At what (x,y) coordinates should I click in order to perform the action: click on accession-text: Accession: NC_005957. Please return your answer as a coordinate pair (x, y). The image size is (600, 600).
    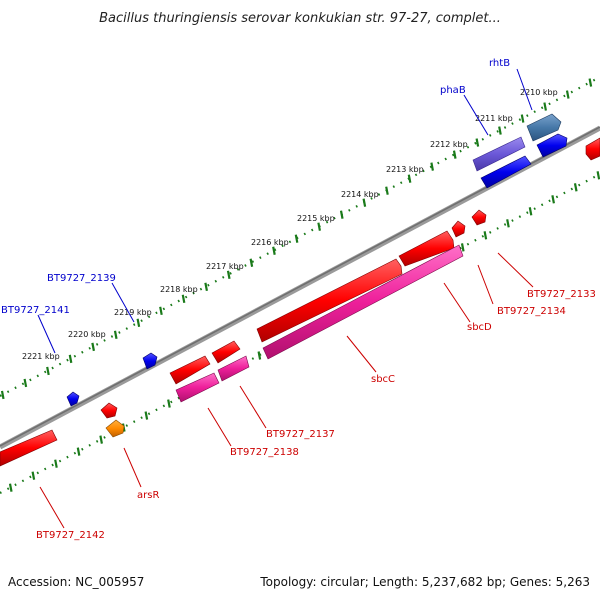
    Looking at the image, I should click on (76, 582).